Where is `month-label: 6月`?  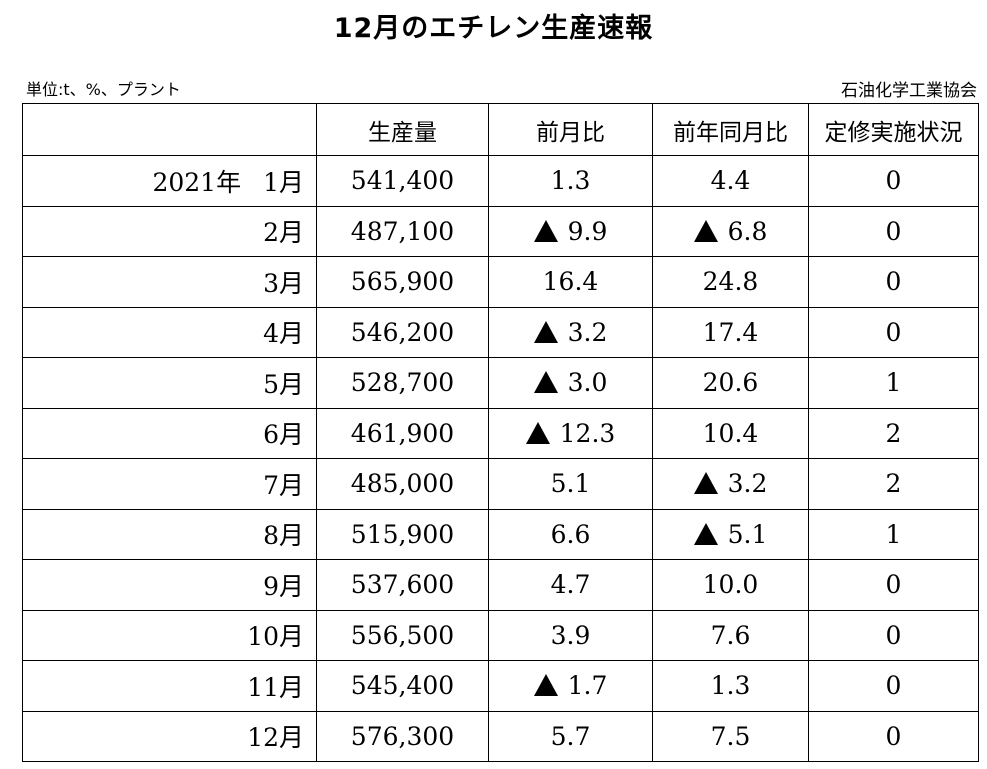
month-label: 6月 is located at coordinates (283, 435).